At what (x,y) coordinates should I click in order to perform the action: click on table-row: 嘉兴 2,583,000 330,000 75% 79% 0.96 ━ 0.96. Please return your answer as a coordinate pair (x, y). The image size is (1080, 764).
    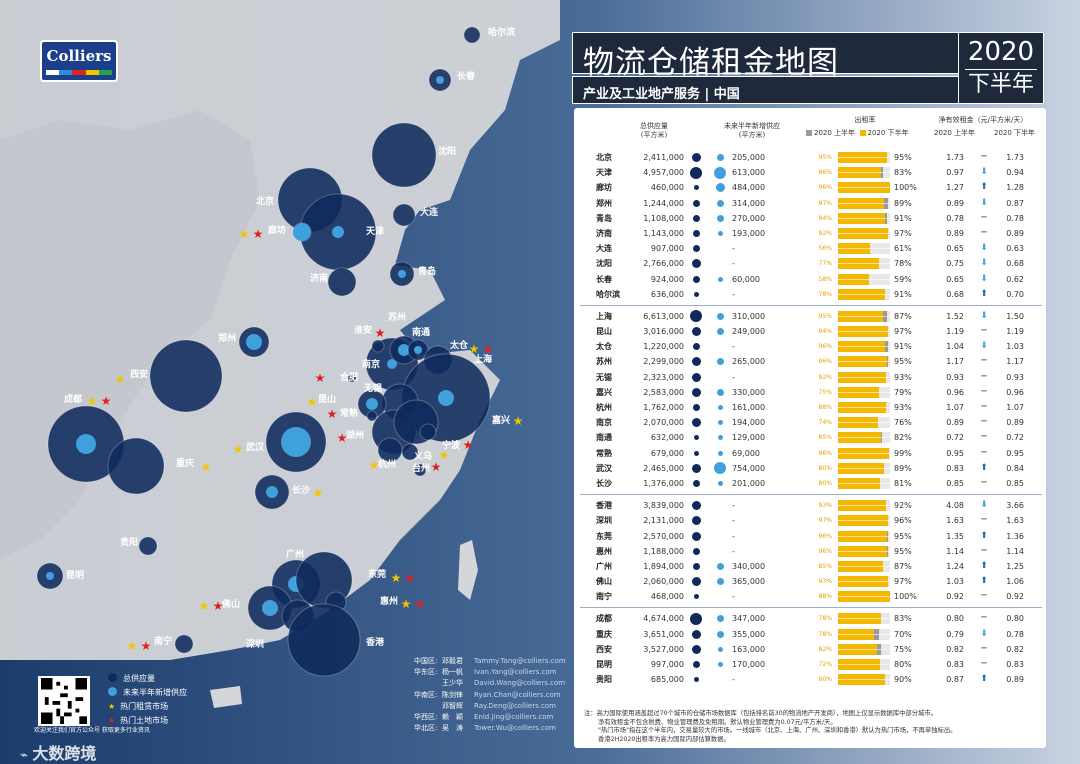
    Looking at the image, I should click on (811, 392).